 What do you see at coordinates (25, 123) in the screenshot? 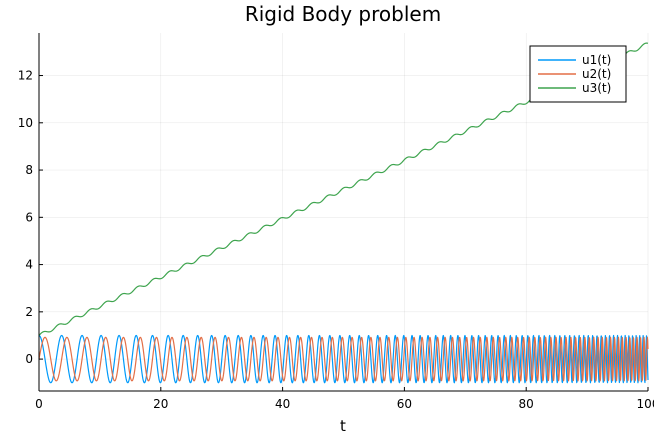
I see `y-tick-label: 10` at bounding box center [25, 123].